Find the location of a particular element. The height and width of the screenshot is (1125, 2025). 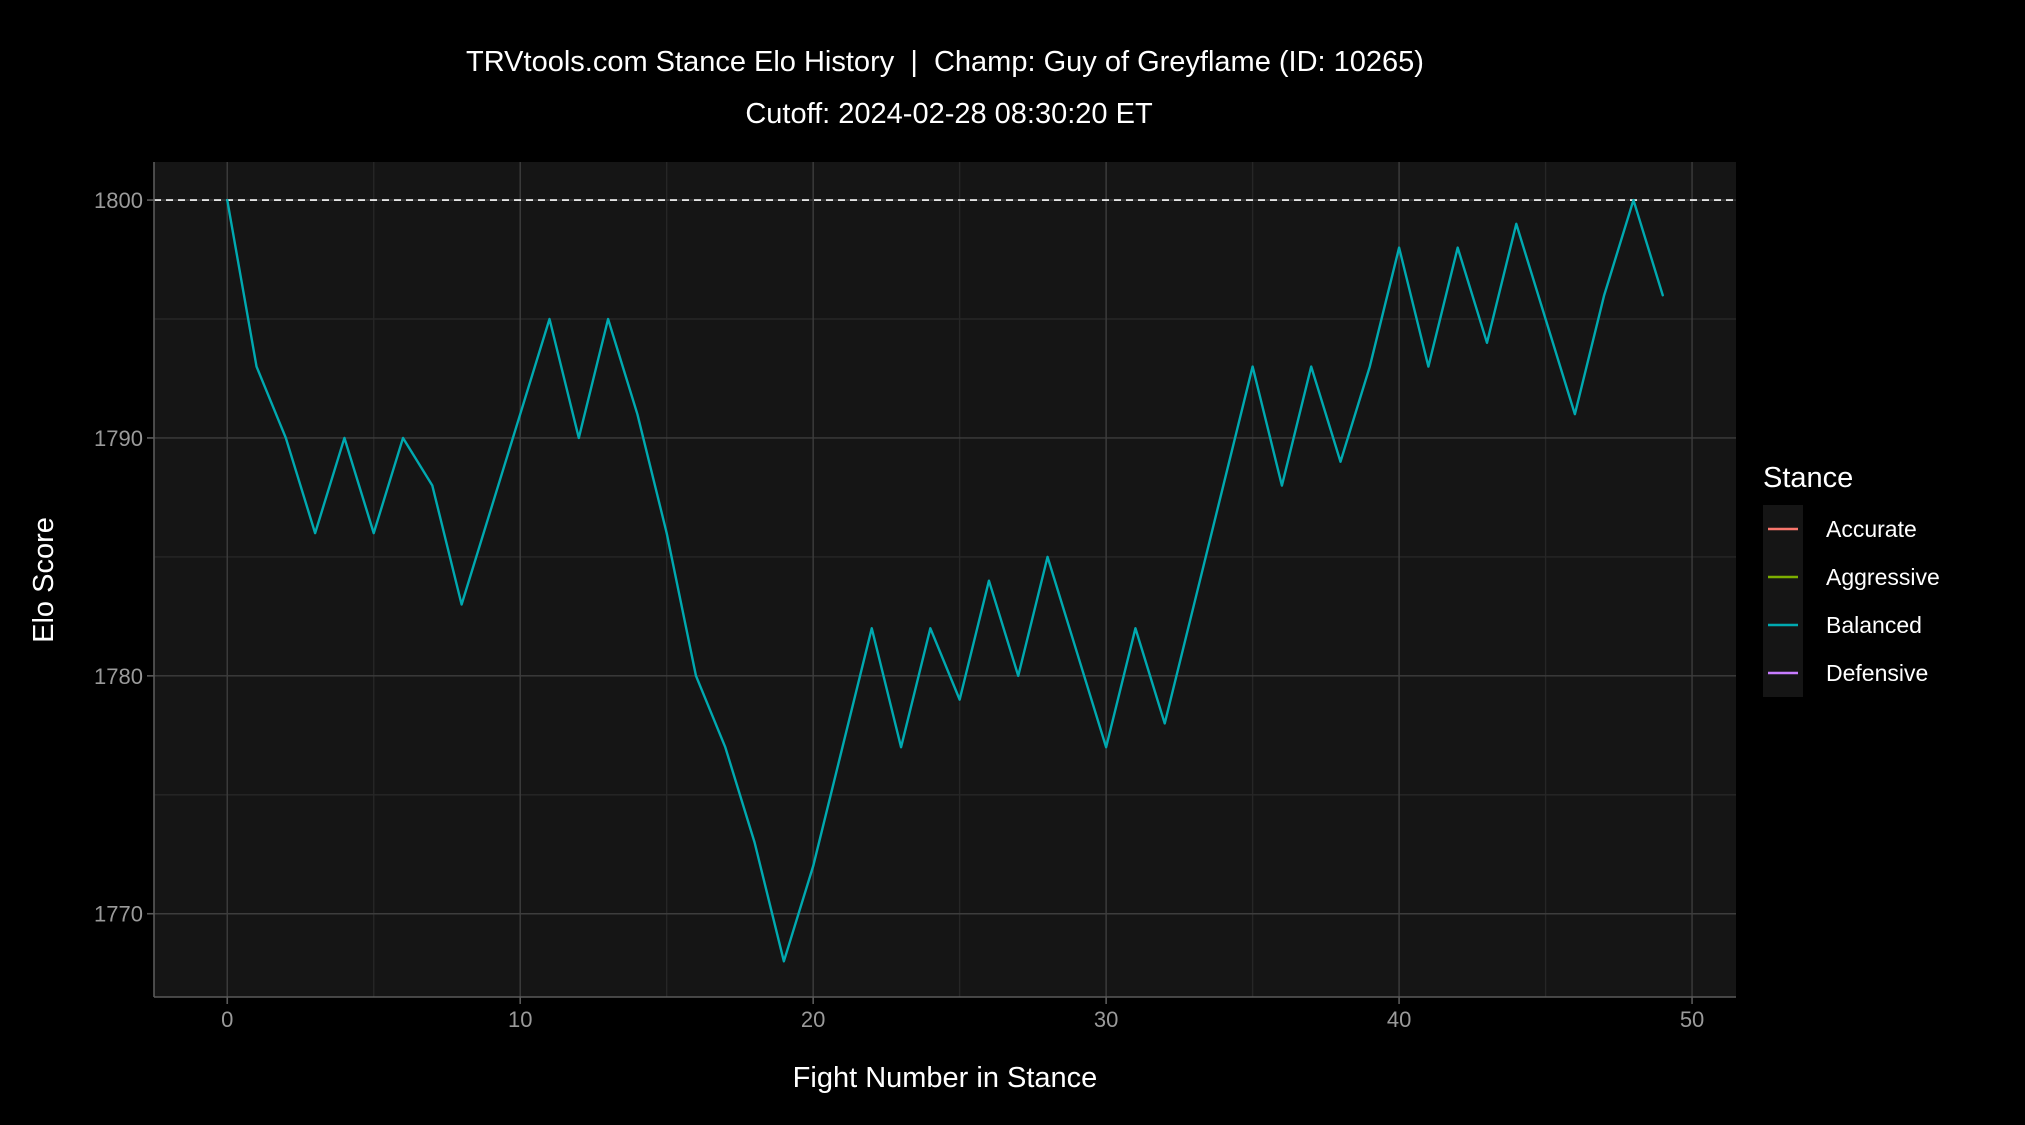

x-tick-label: 40 is located at coordinates (1399, 1019).